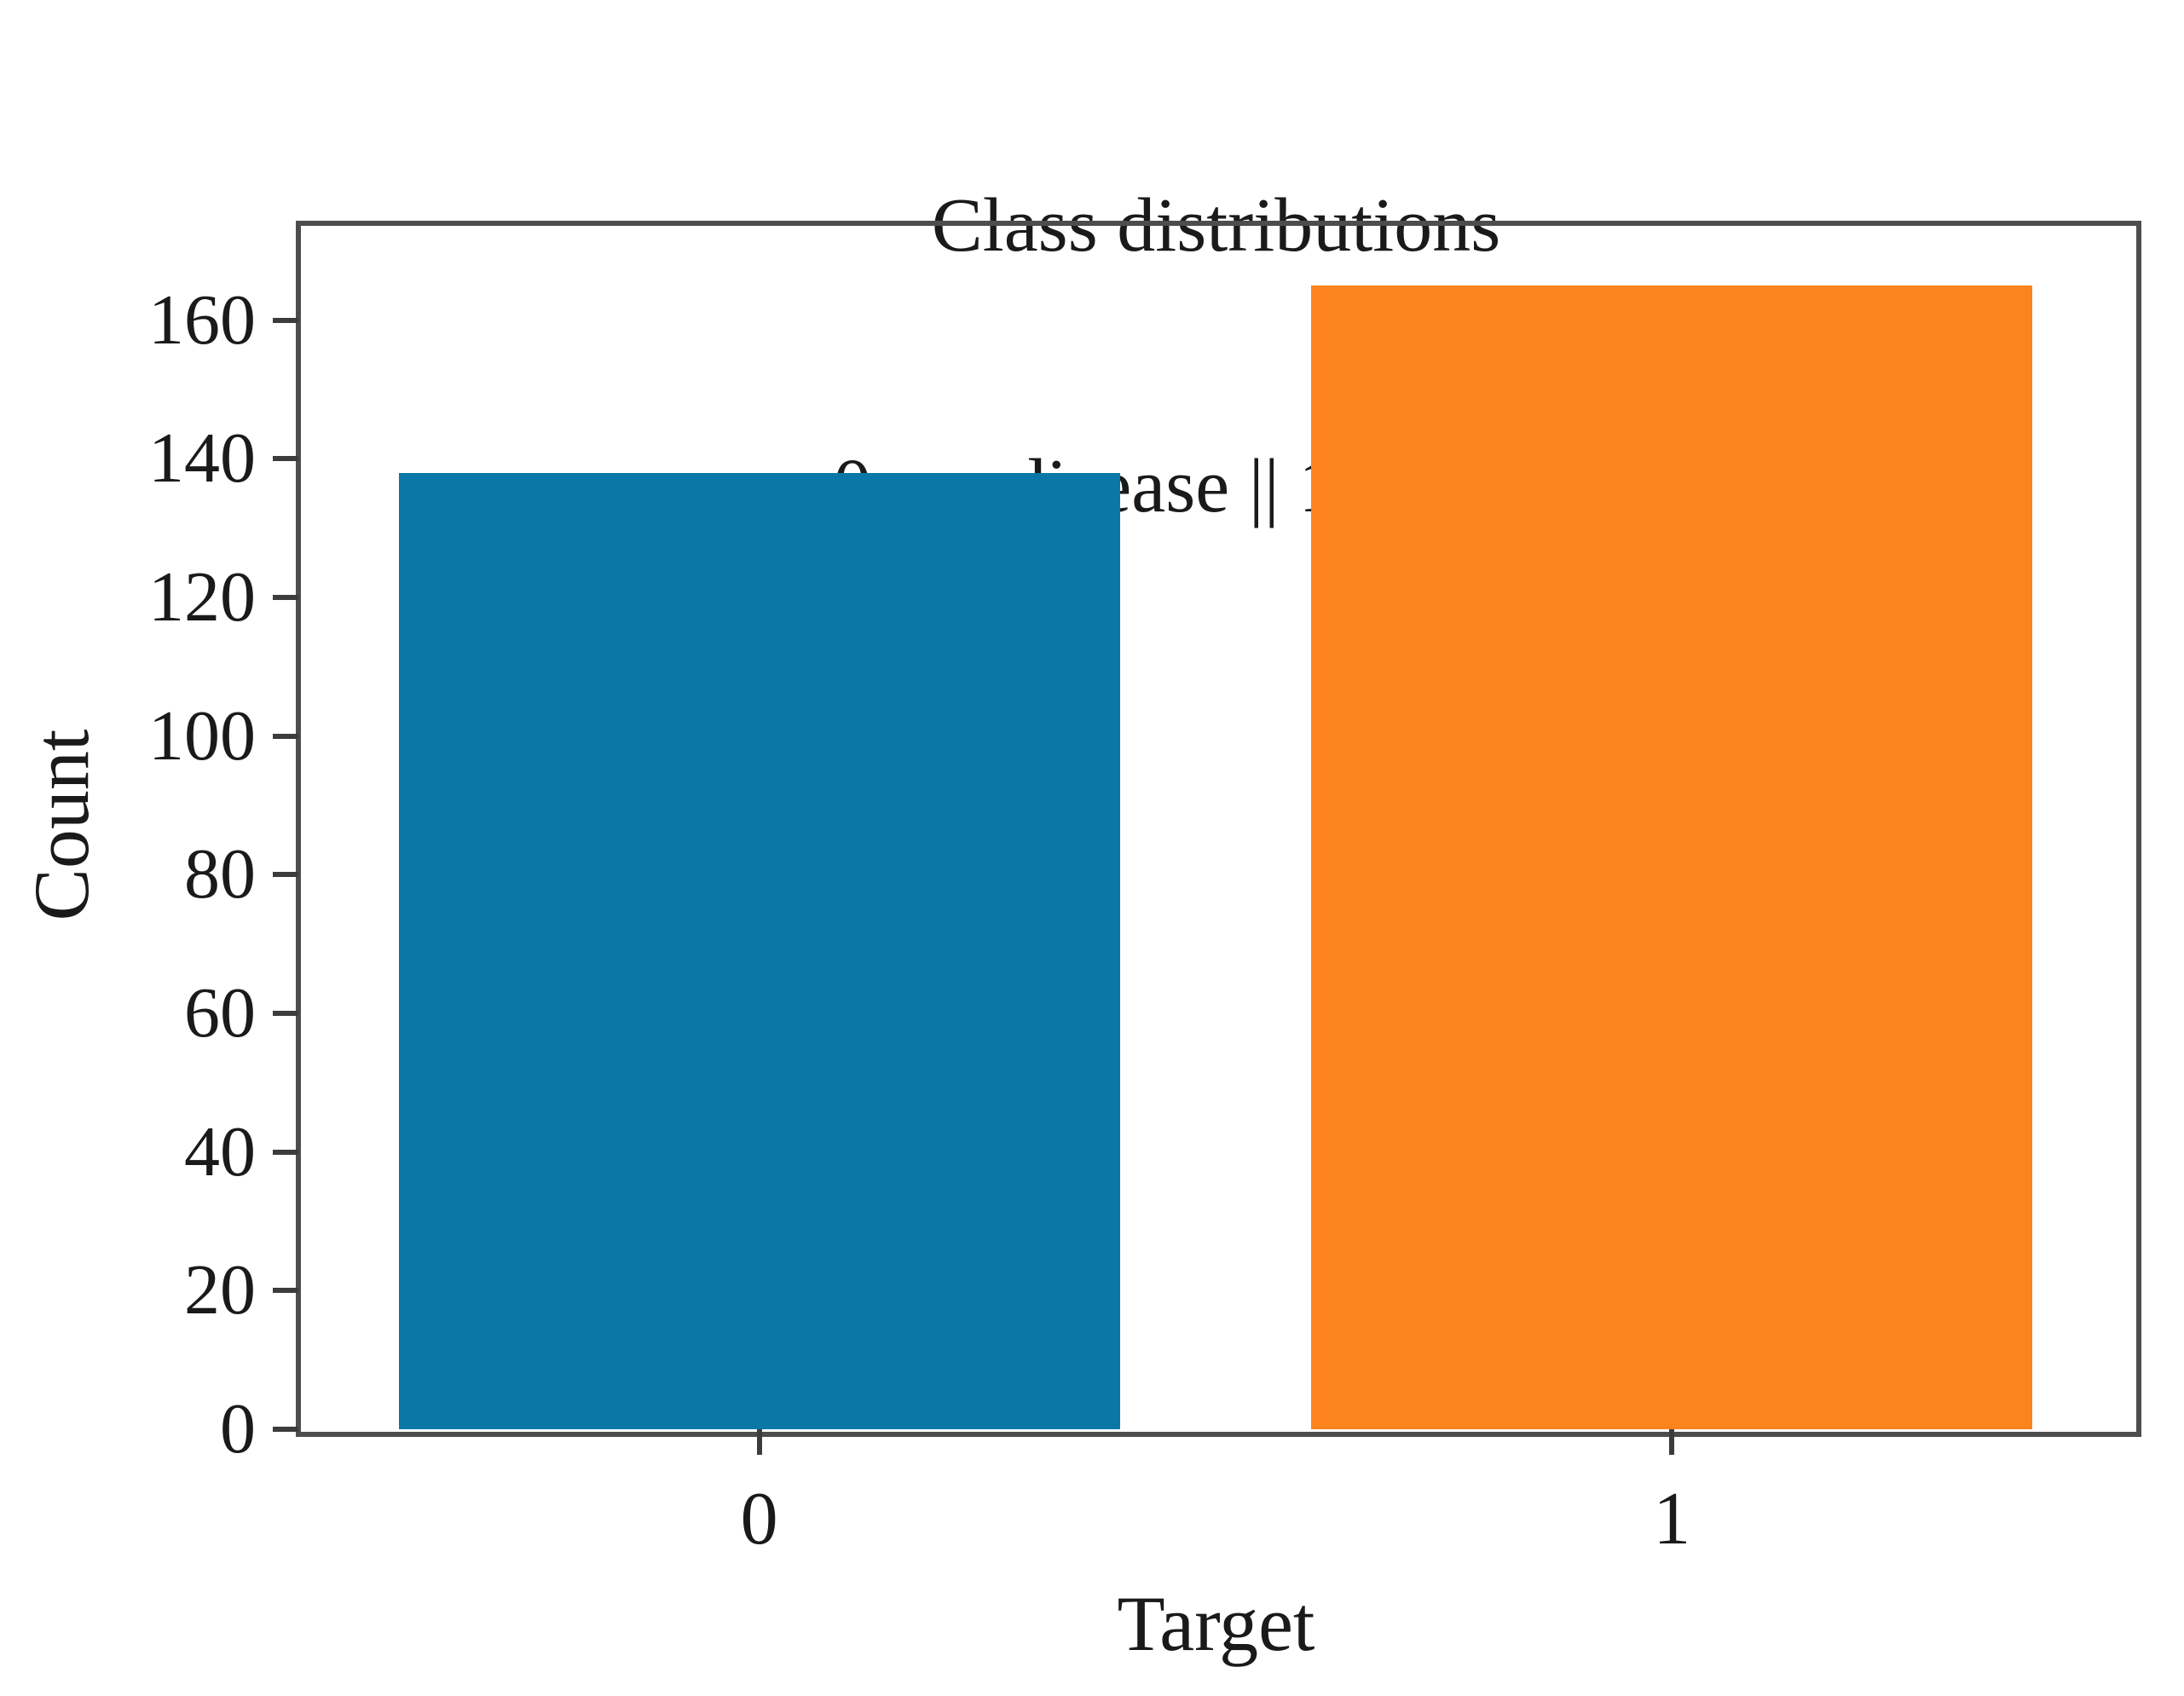 This screenshot has height=1696, width=2184. What do you see at coordinates (1672, 1519) in the screenshot?
I see `x-tick-label-1: 1` at bounding box center [1672, 1519].